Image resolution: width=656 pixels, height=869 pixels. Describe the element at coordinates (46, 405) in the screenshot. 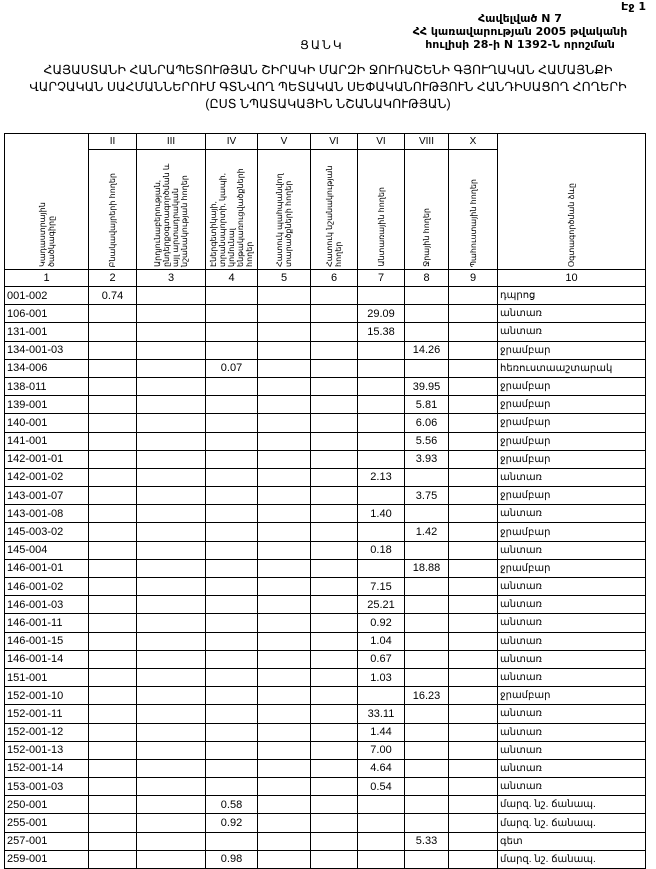

I see `cadastral-code: 139-001` at that location.